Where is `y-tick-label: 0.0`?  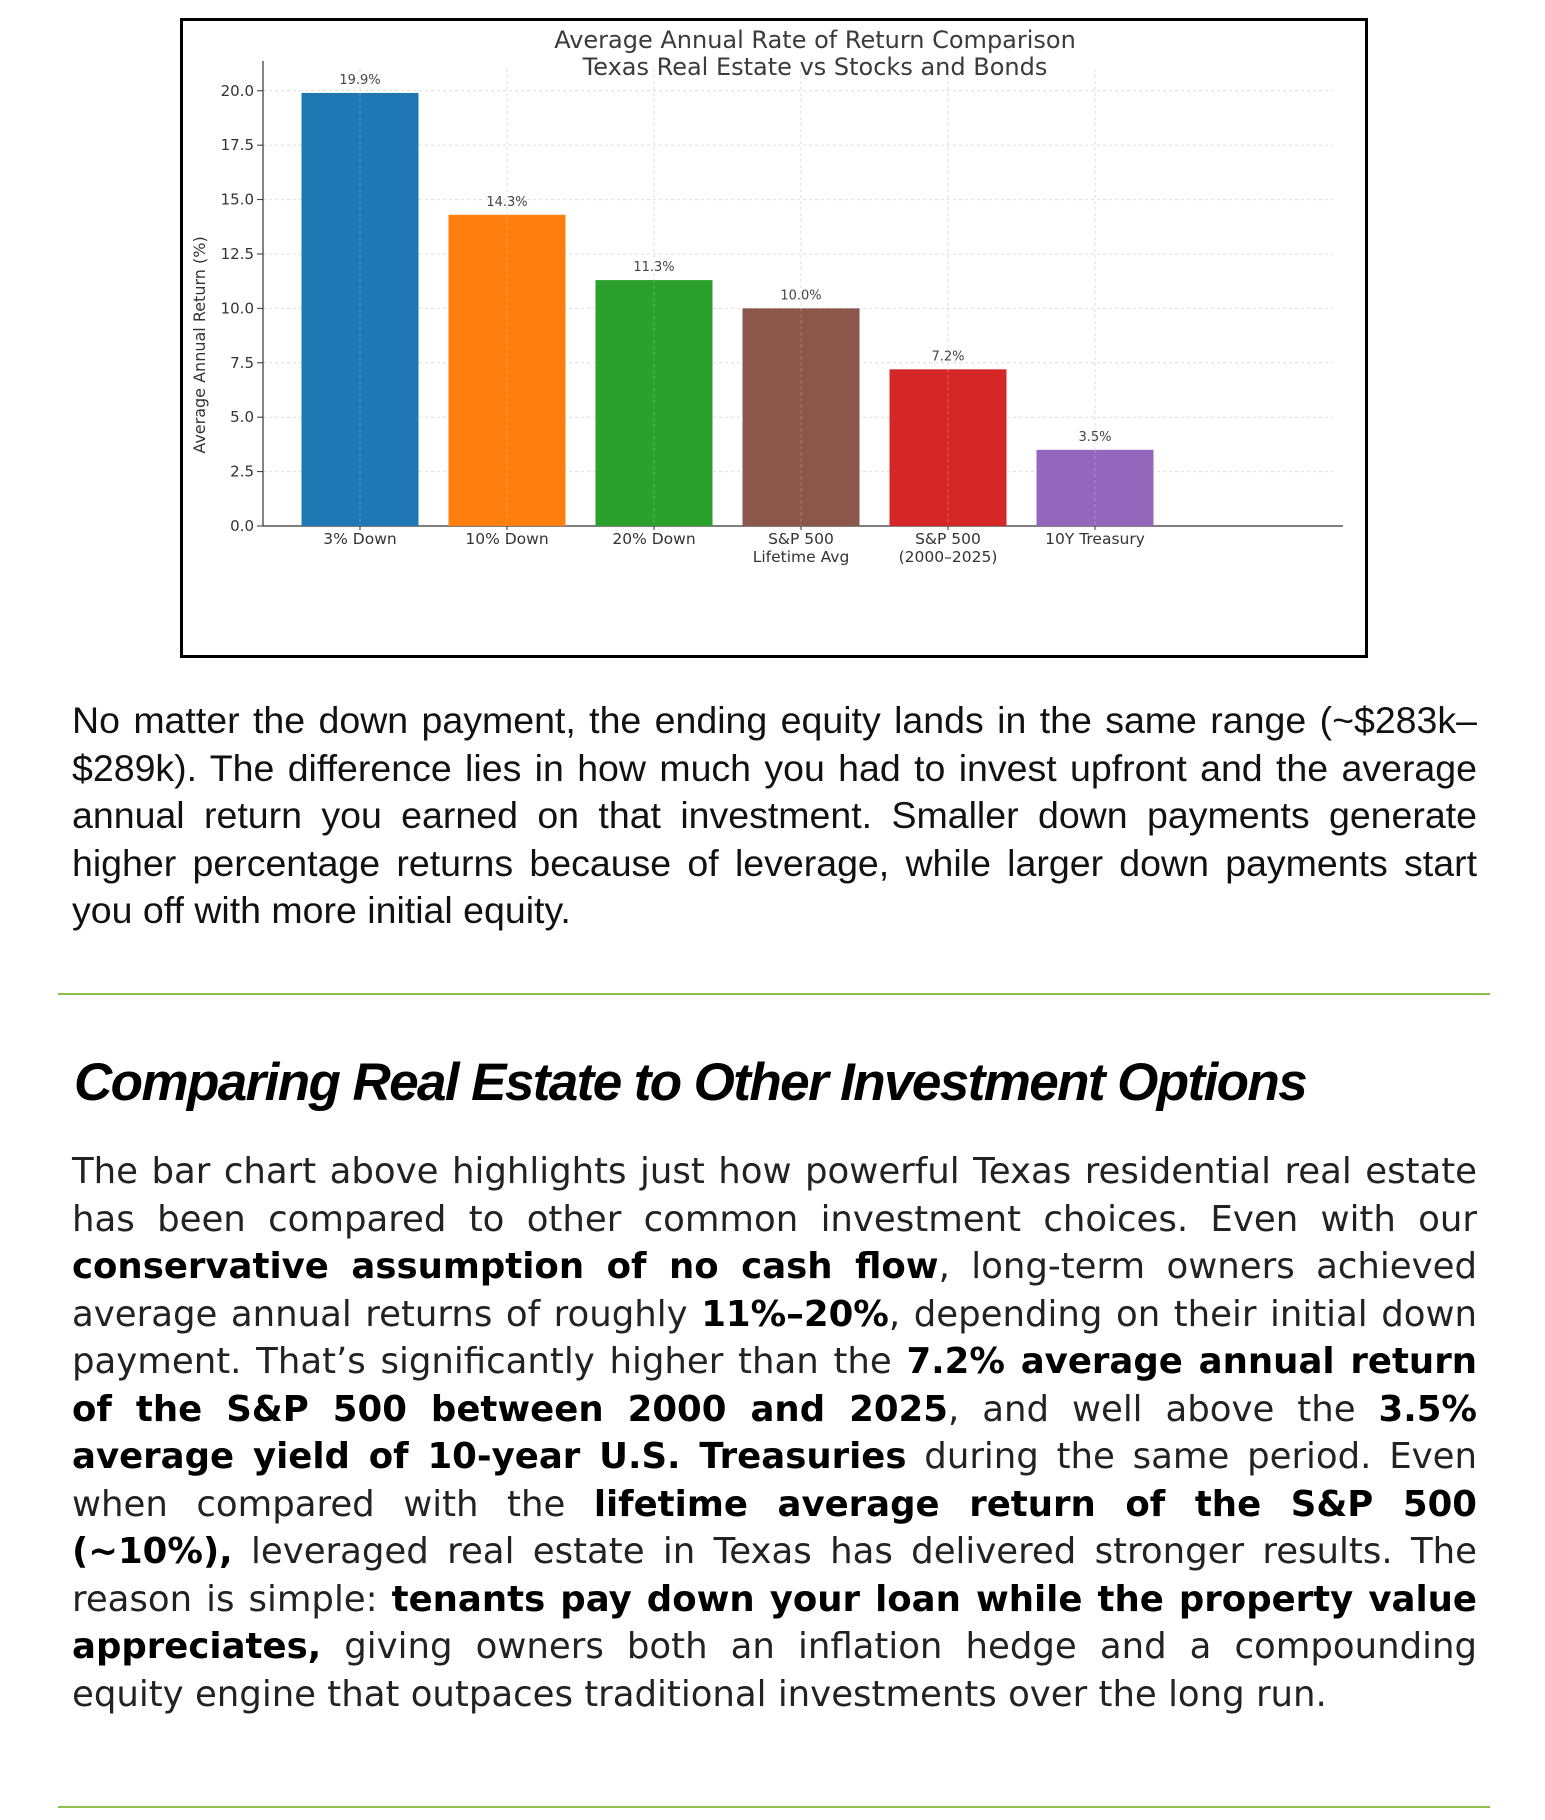 y-tick-label: 0.0 is located at coordinates (242, 526).